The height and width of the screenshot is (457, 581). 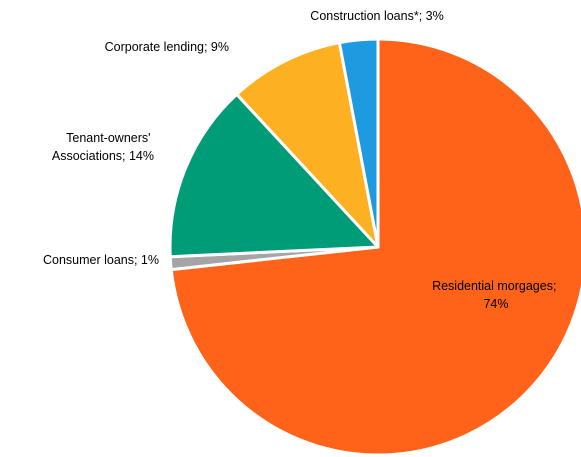 What do you see at coordinates (358, 143) in the screenshot?
I see `pie-slice-construction-loans` at bounding box center [358, 143].